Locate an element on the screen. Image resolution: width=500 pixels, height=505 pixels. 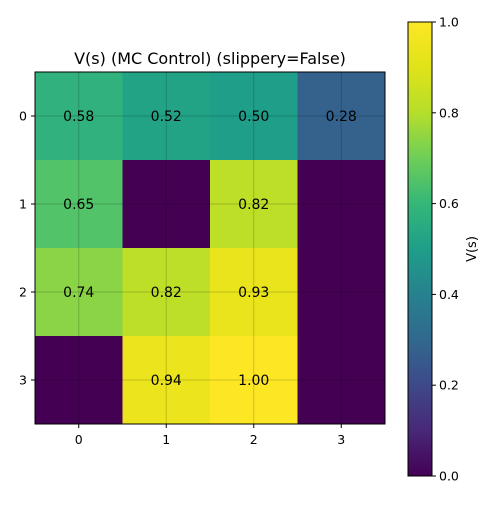
heatmap-cell-r1-c0 is located at coordinates (79, 204).